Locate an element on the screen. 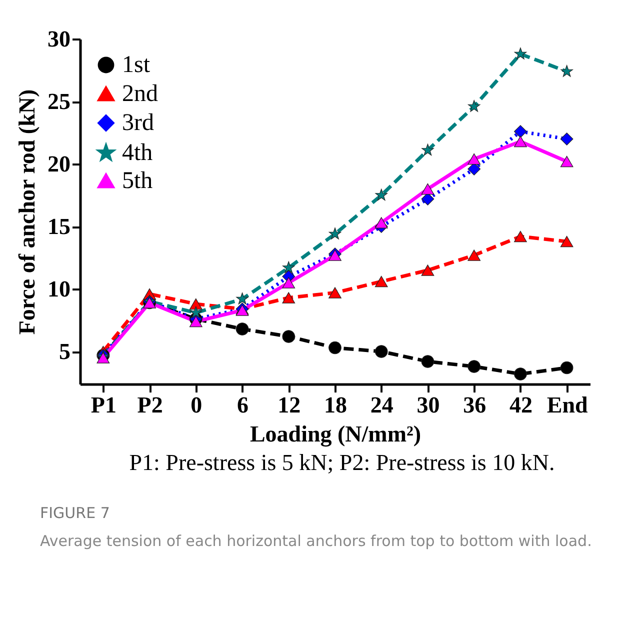 The image size is (644, 621). y-tick-label: 5 is located at coordinates (64, 351).